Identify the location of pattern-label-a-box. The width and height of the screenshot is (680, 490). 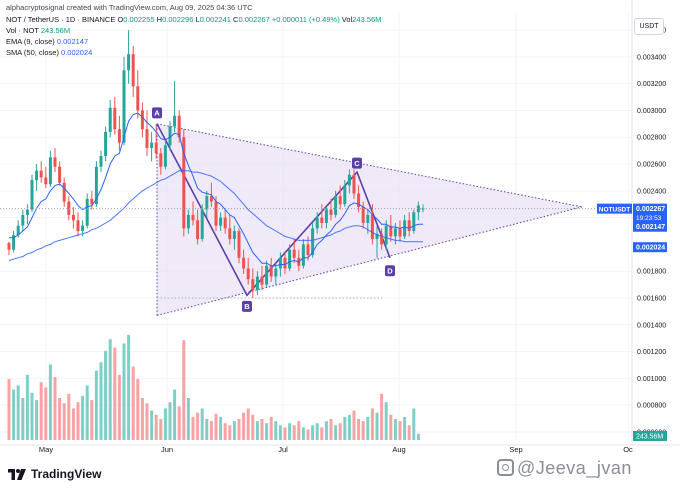
(157, 113).